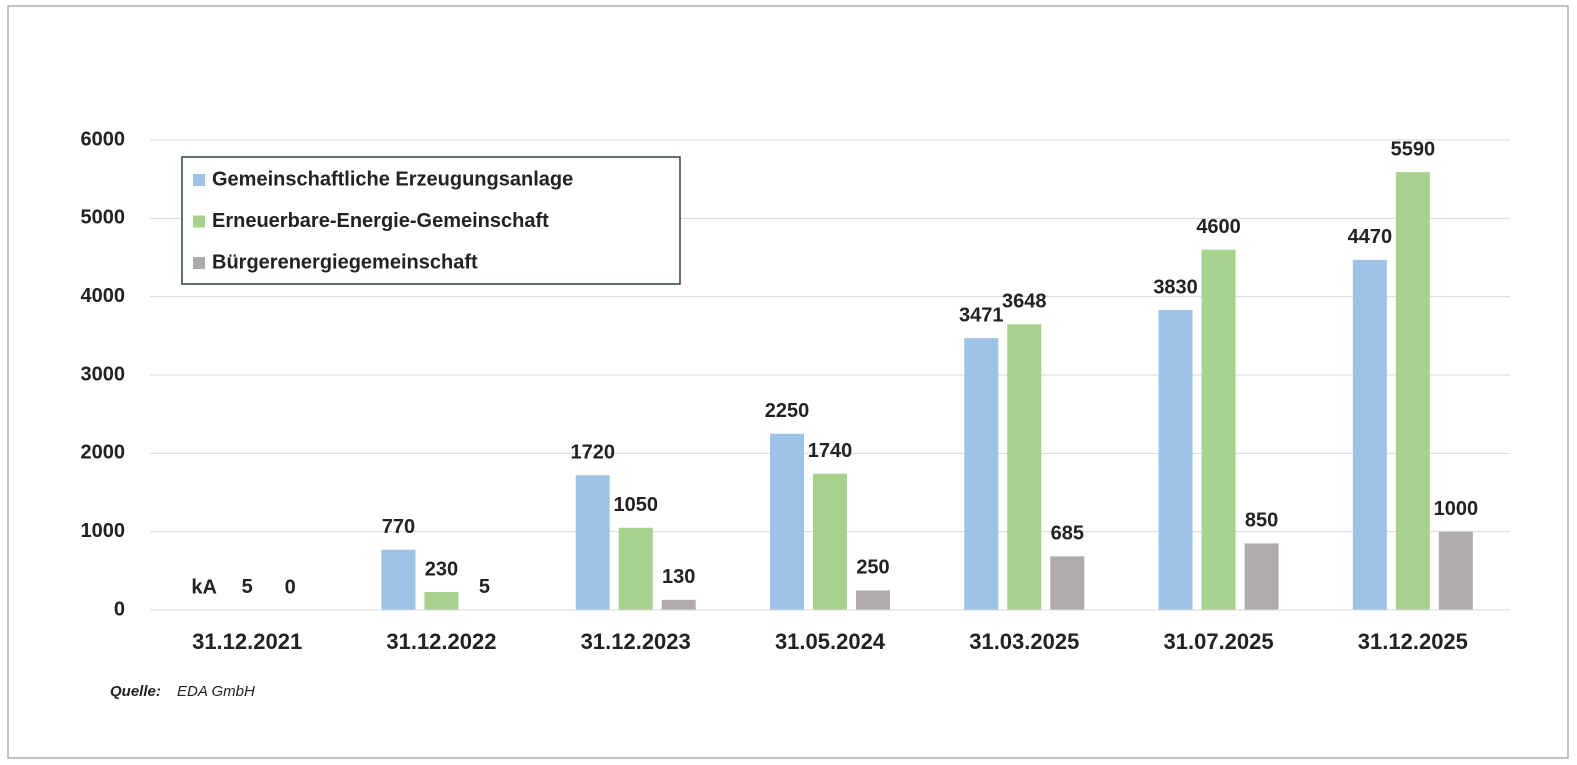 Image resolution: width=1577 pixels, height=765 pixels. Describe the element at coordinates (1067, 534) in the screenshot. I see `data-label: 685` at that location.